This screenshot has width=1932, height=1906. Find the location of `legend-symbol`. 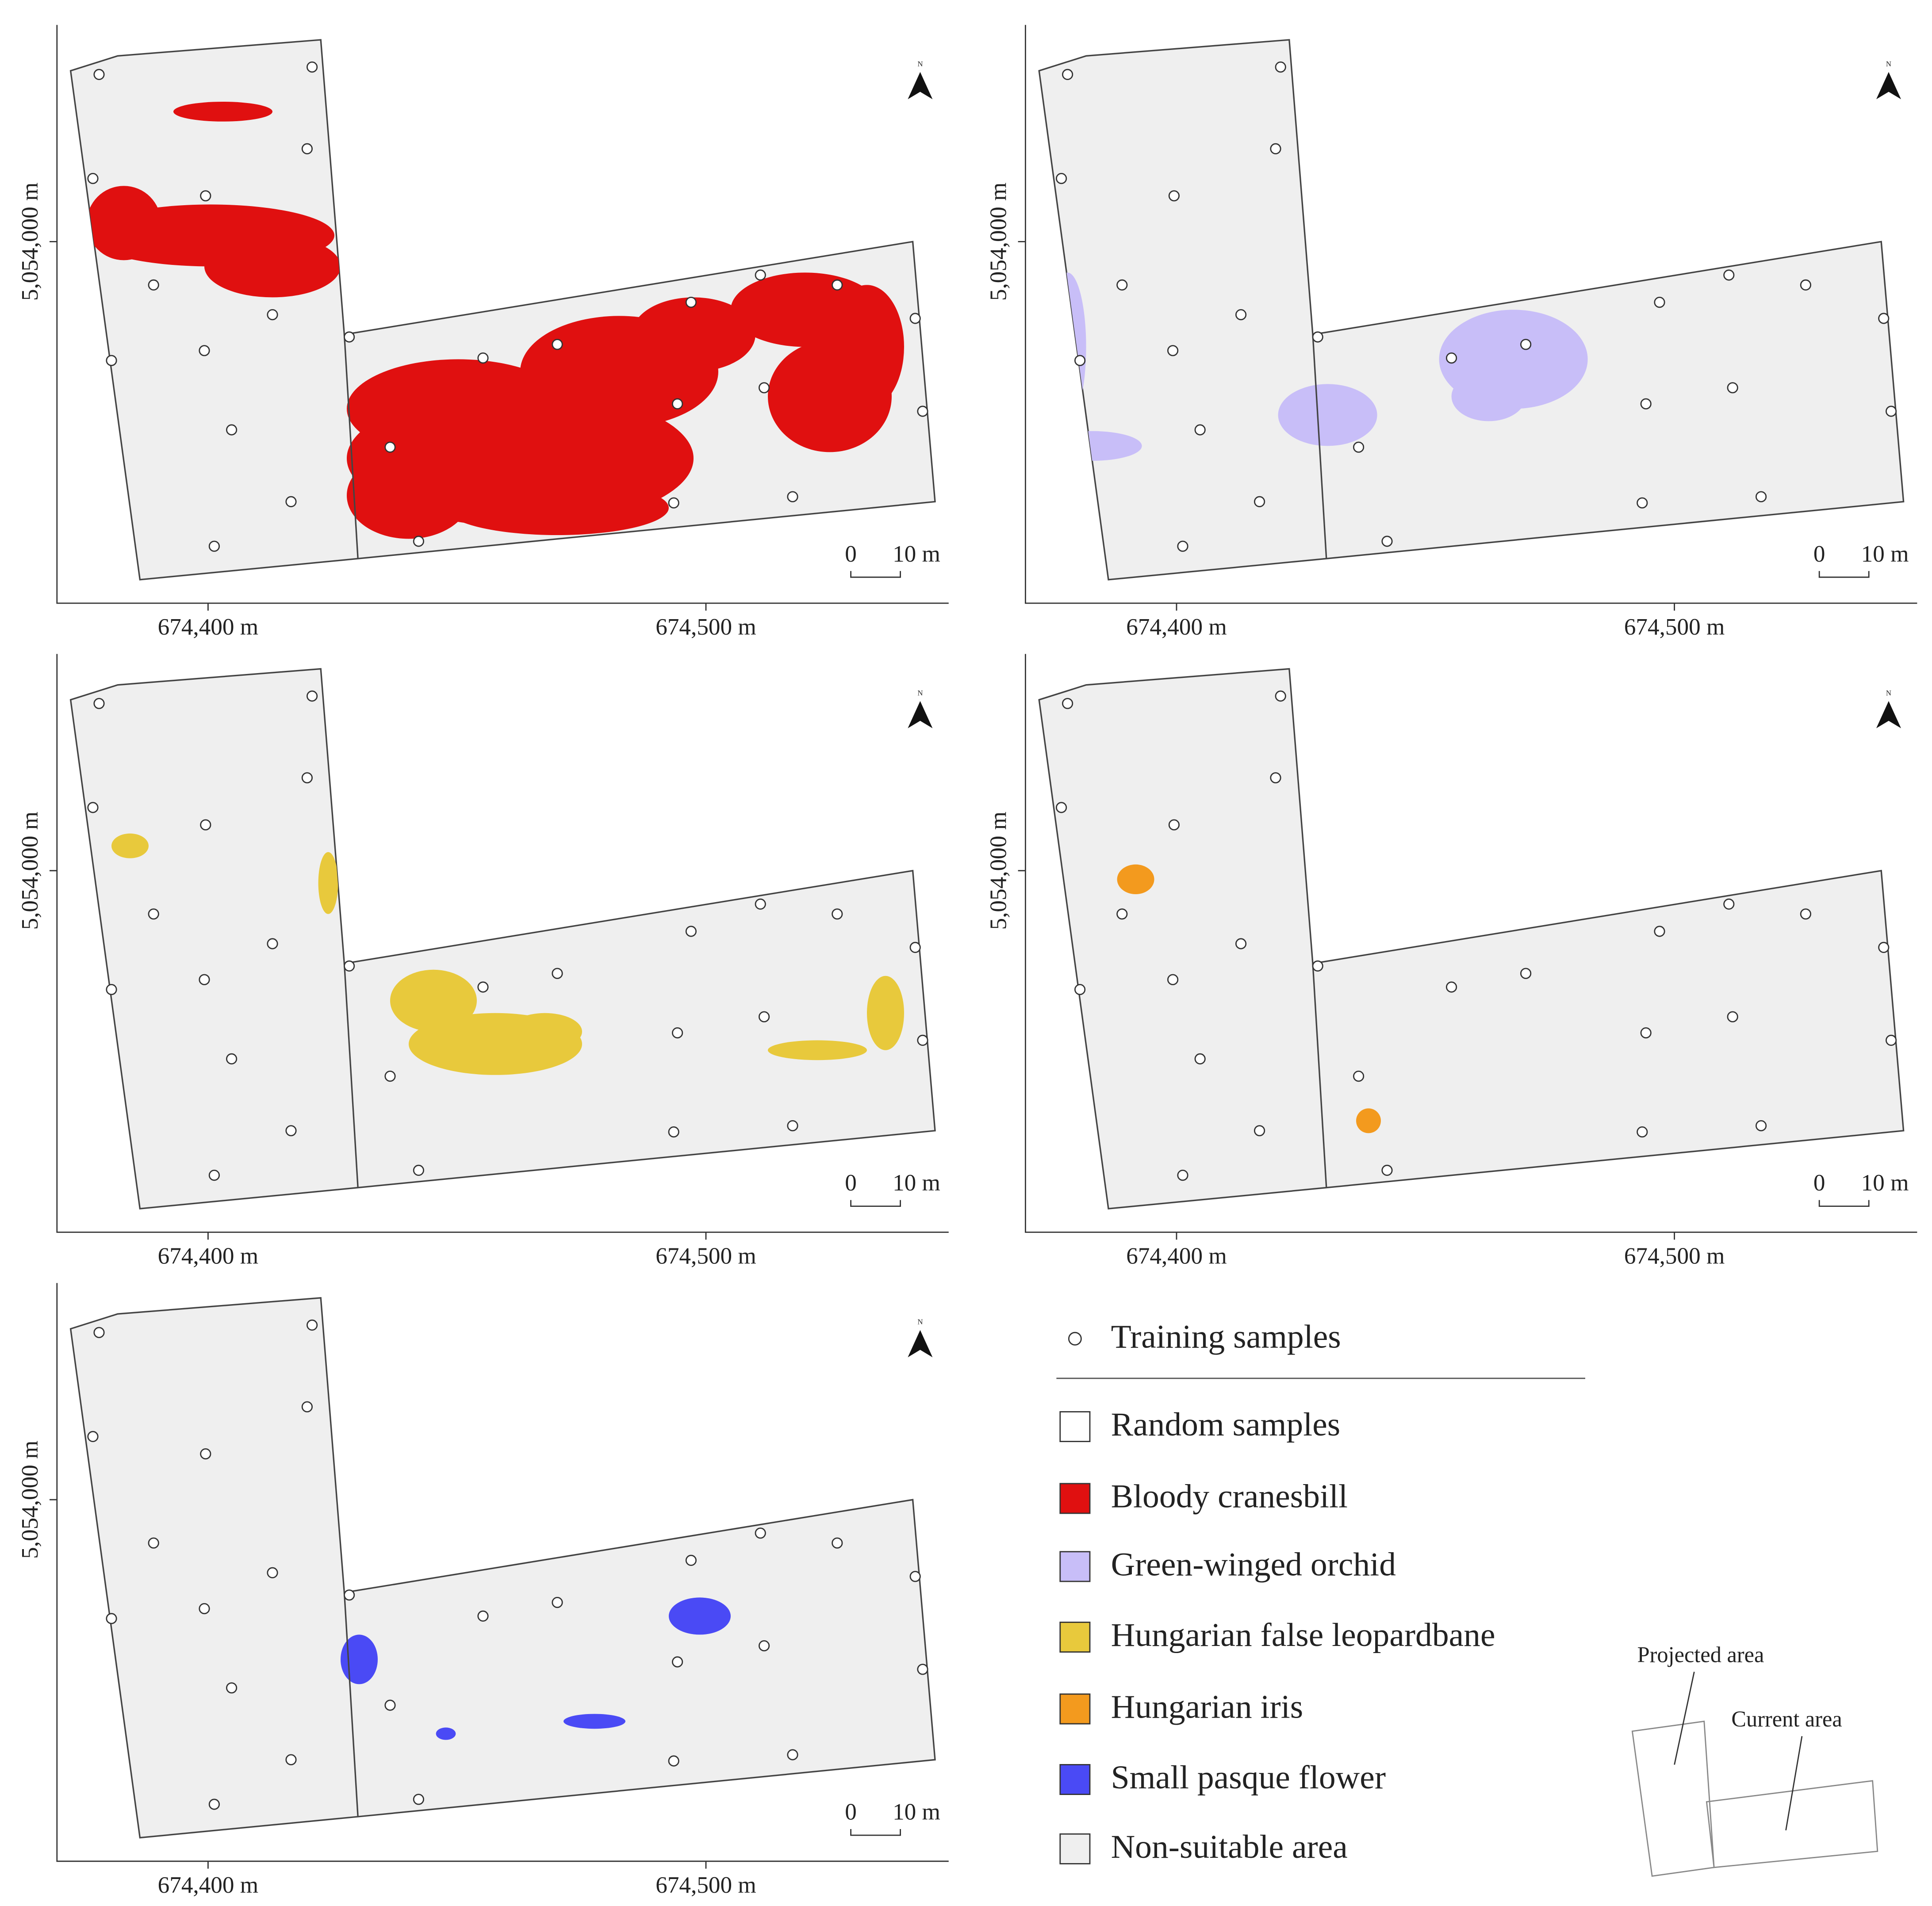

legend-symbol is located at coordinates (1075, 1339).